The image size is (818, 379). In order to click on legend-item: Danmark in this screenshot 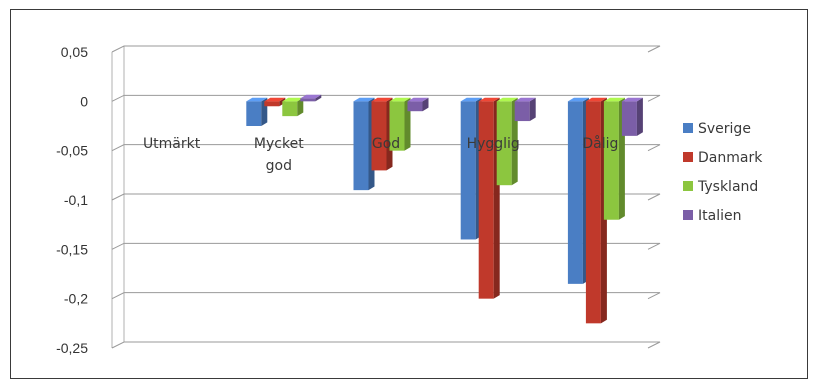, I will do `click(723, 158)`.